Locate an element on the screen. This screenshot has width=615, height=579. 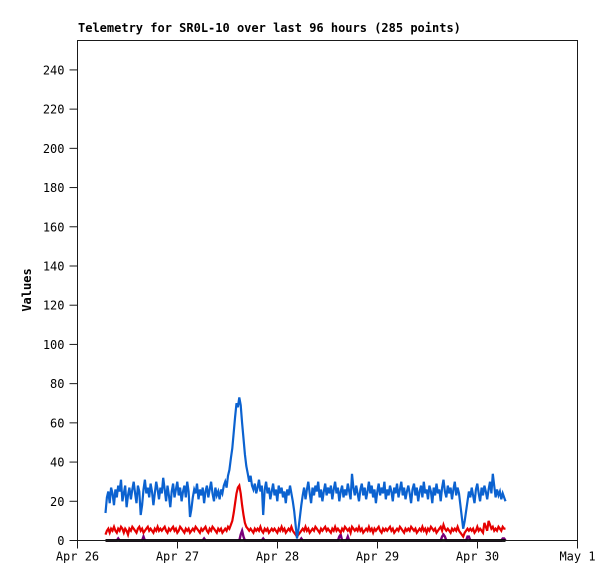
y-tick-label: 40 is located at coordinates (57, 463).